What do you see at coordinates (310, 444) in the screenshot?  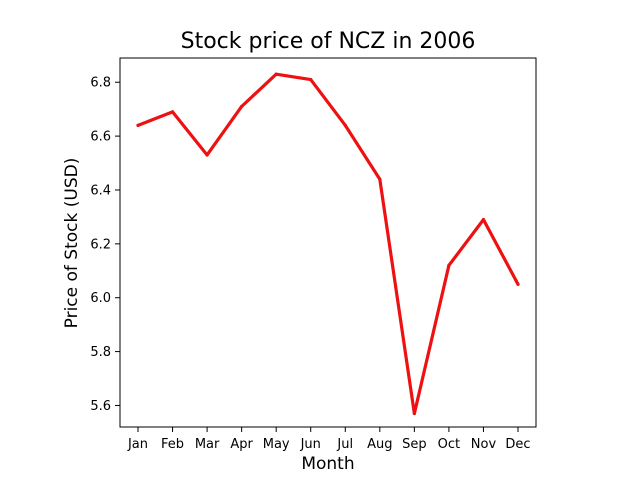 I see `x-tick-label: Jun` at bounding box center [310, 444].